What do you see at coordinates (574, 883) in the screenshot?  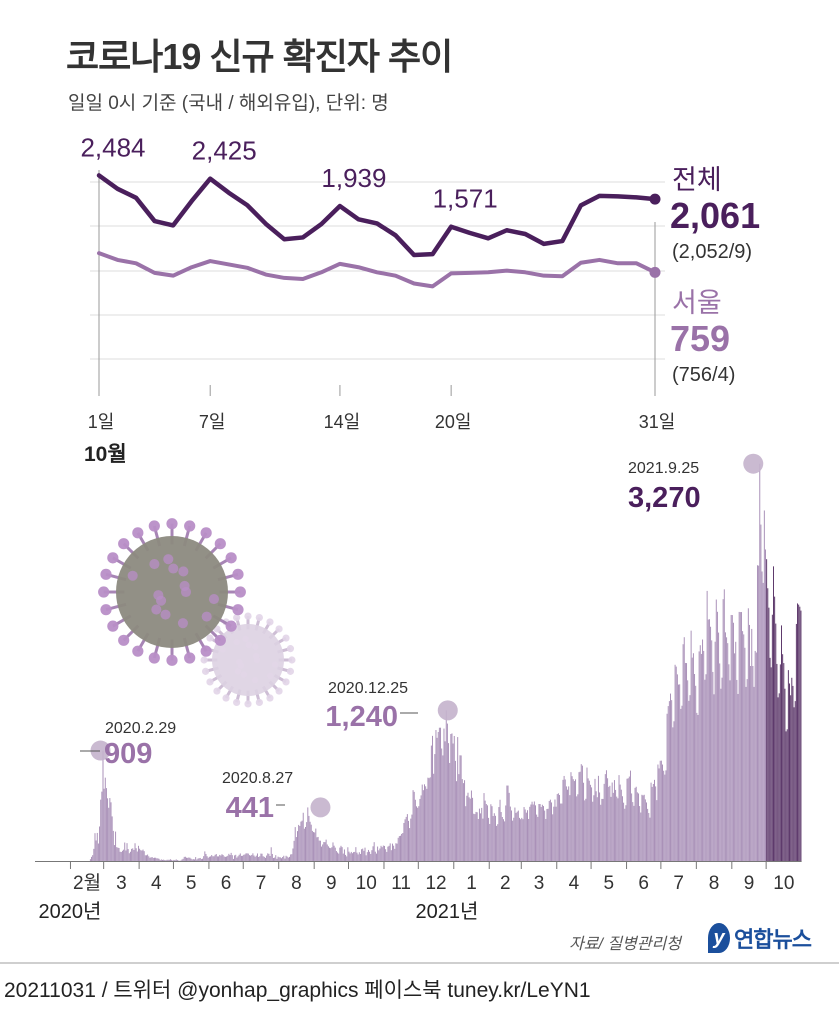 I see `month-label: 4` at bounding box center [574, 883].